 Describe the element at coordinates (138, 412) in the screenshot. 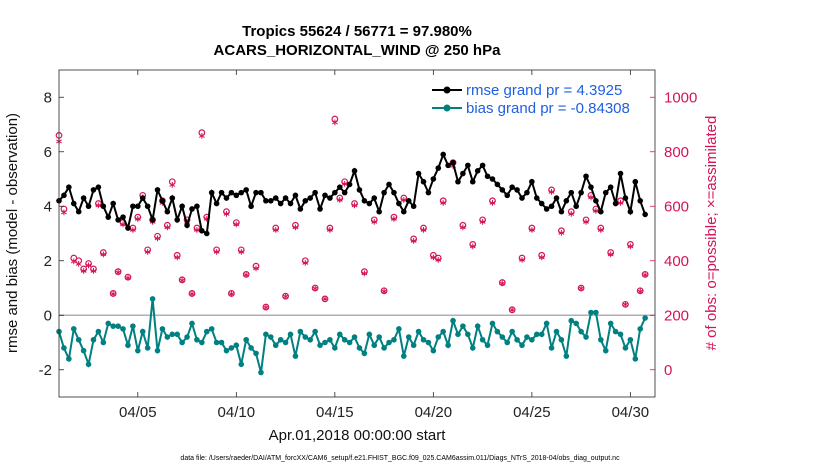

I see `x-tick-label: 04/05` at that location.